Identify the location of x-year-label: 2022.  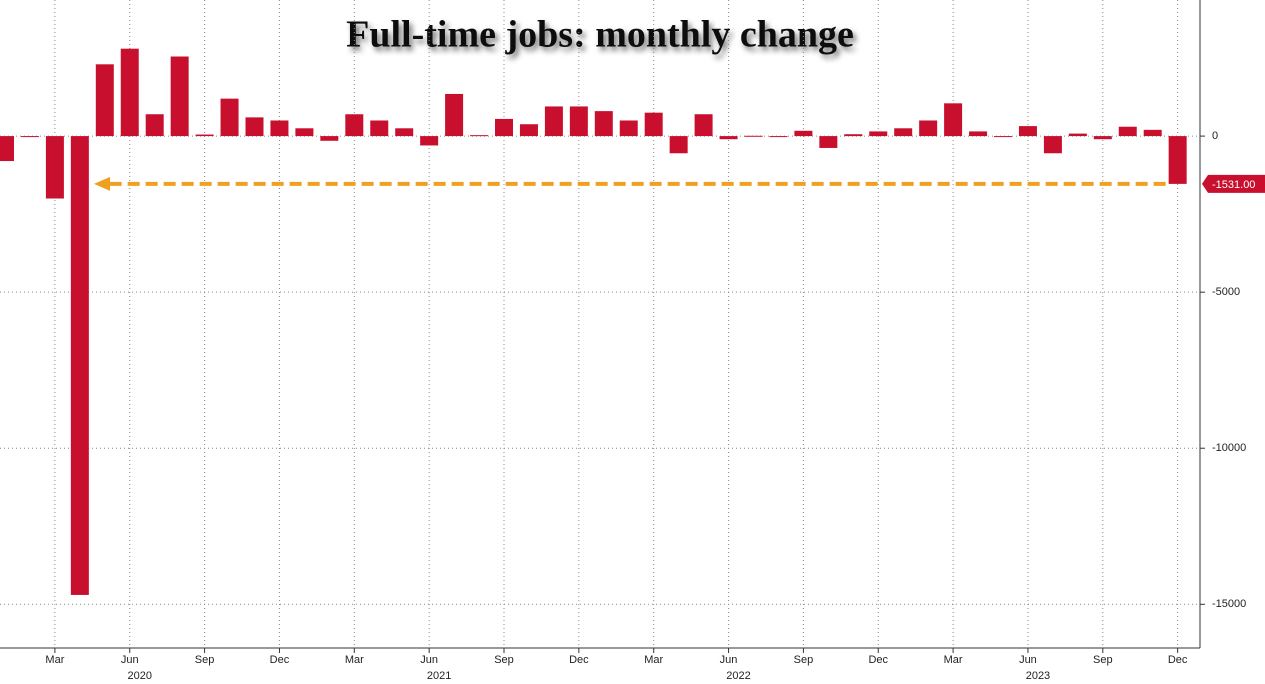
(738, 676).